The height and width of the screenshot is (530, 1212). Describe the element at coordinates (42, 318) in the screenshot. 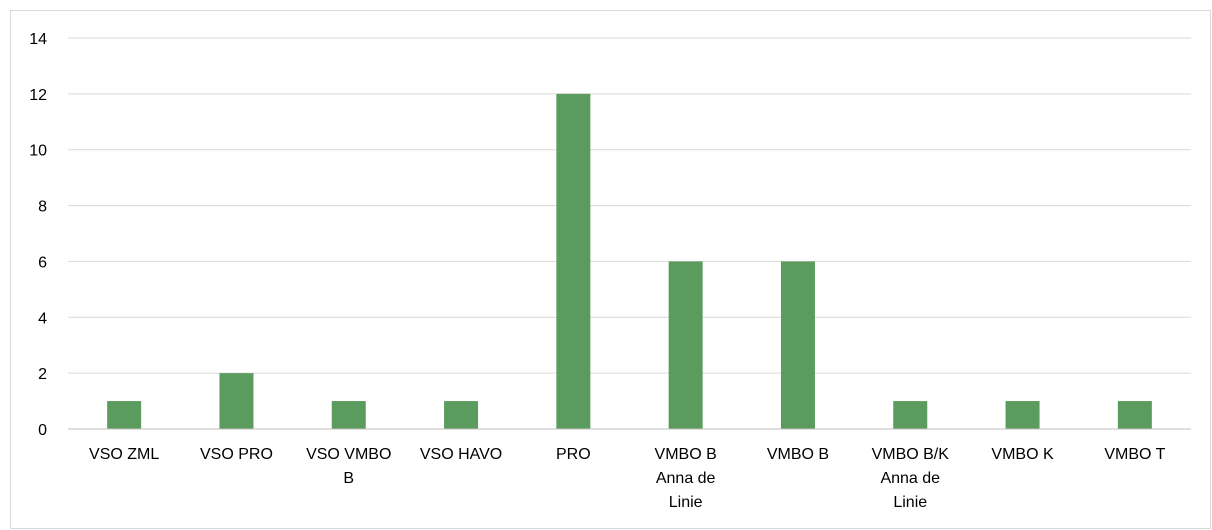

I see `y-tick-label: 4` at that location.